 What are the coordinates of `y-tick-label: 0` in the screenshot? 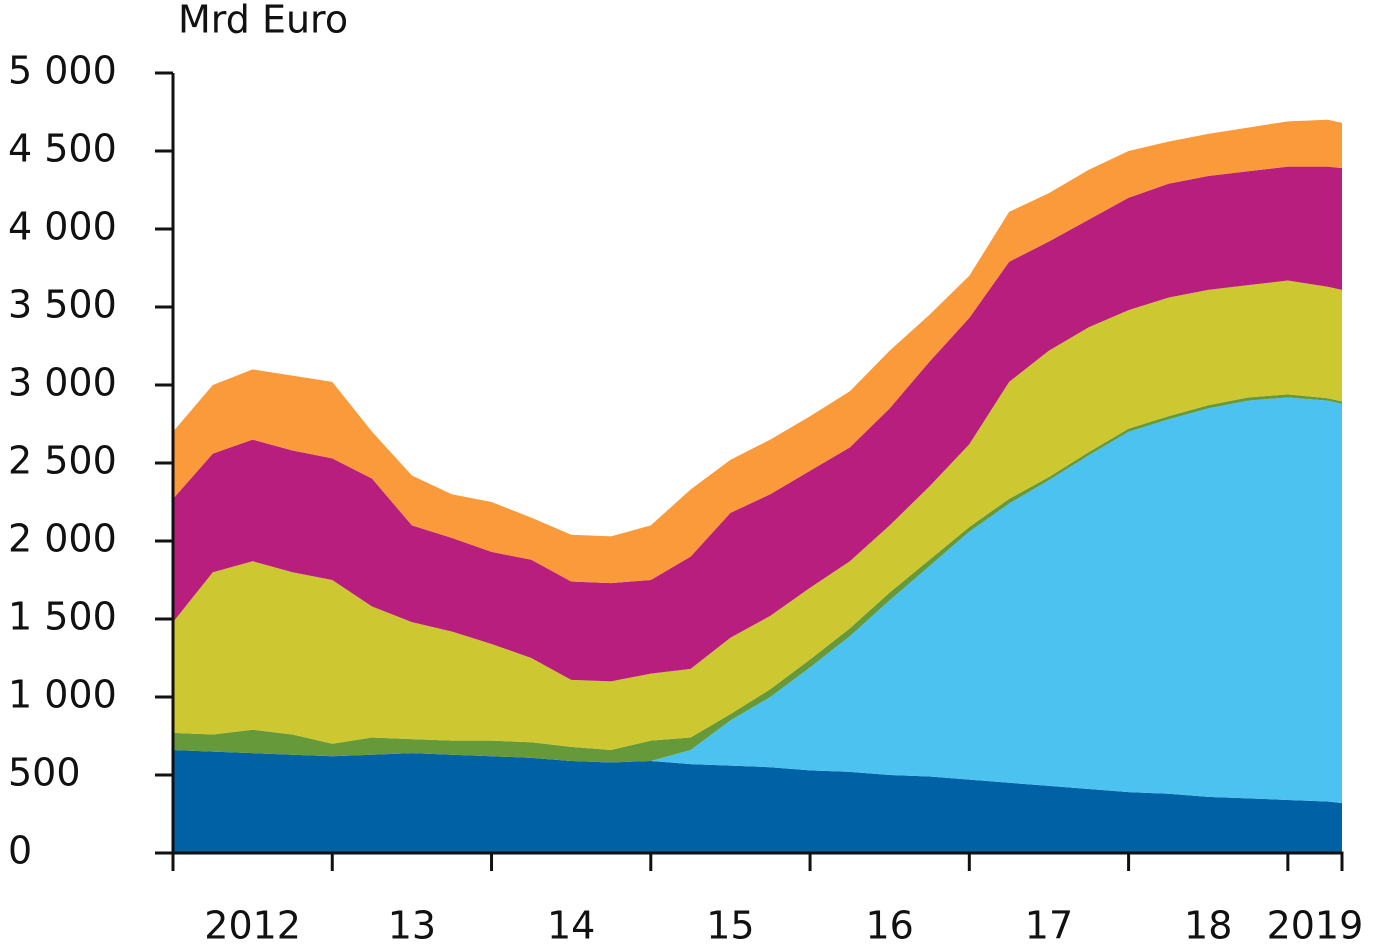 It's located at (20, 851).